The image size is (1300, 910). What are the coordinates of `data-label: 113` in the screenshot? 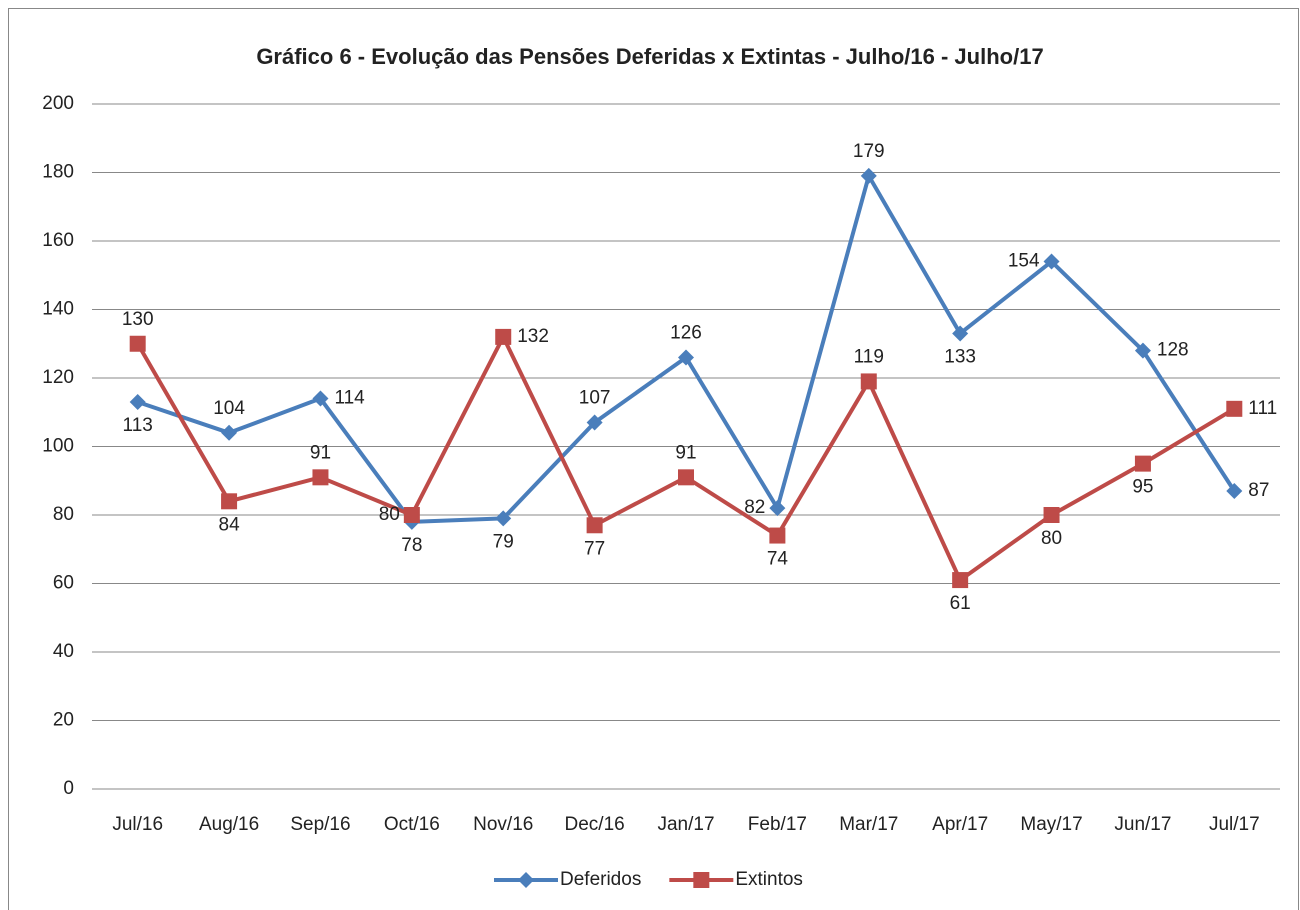 It's located at (138, 425).